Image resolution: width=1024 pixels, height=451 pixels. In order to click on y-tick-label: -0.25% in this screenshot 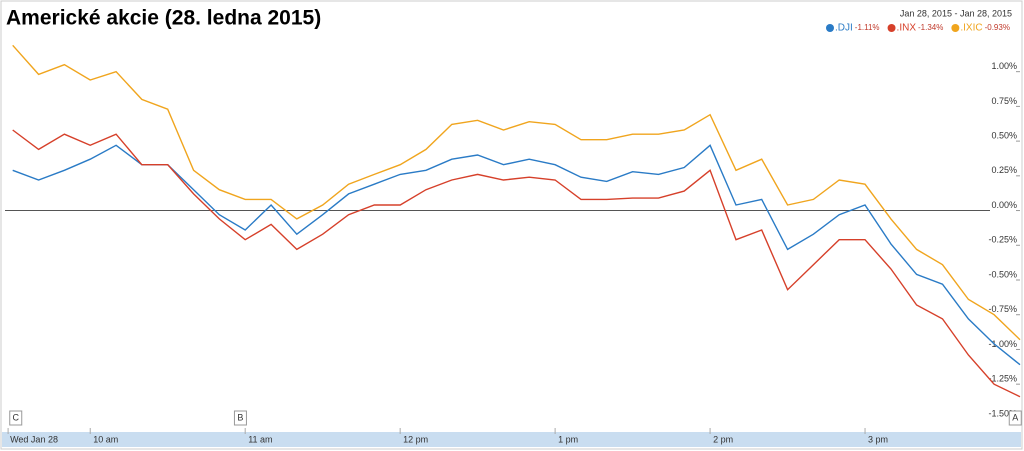, I will do `click(1002, 240)`.